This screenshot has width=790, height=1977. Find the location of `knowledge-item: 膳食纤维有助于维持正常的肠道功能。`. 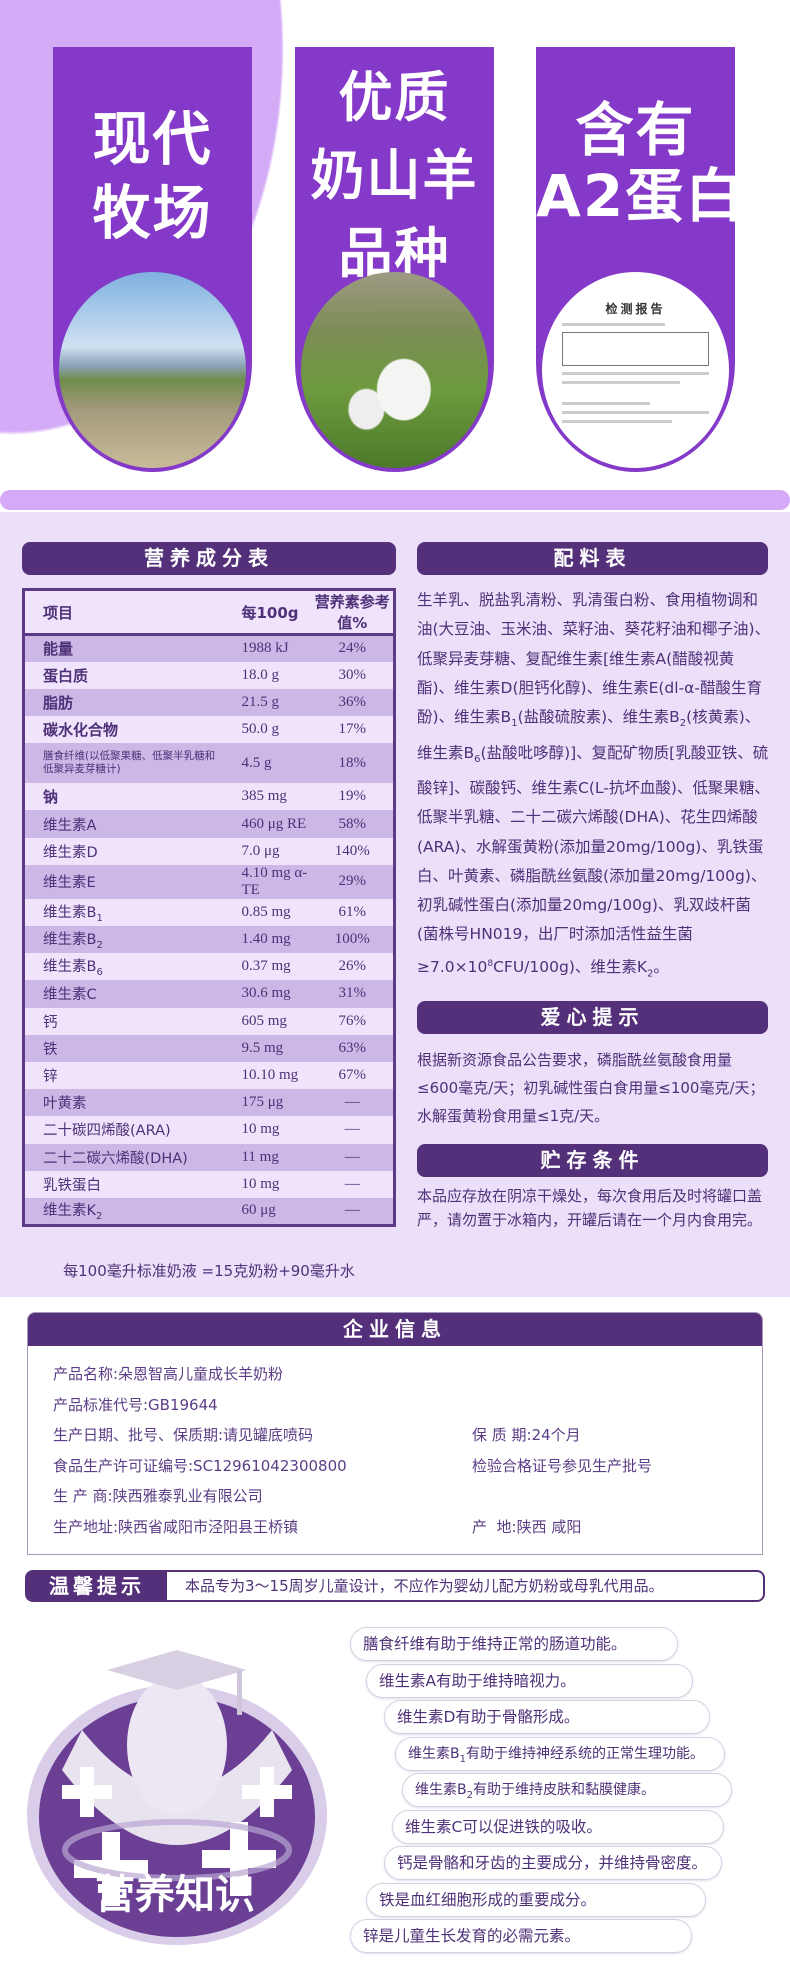

knowledge-item: 膳食纤维有助于维持正常的肠道功能。 is located at coordinates (514, 1644).